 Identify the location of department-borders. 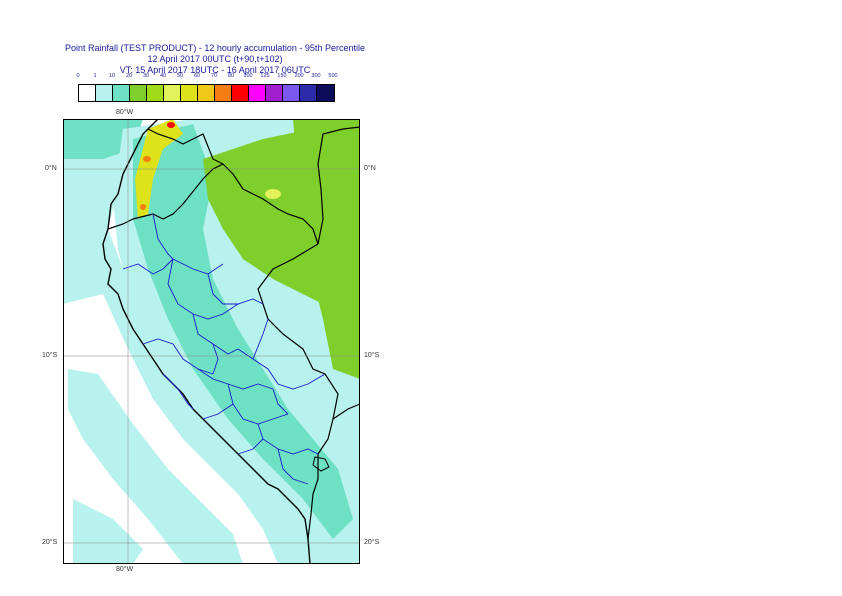
(224, 349).